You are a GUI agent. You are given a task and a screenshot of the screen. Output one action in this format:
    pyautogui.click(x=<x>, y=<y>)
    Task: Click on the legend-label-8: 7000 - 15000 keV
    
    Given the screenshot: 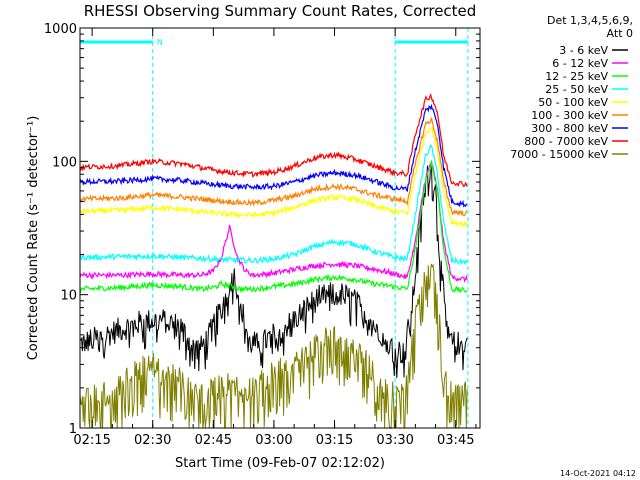 What is the action you would take?
    pyautogui.click(x=559, y=154)
    